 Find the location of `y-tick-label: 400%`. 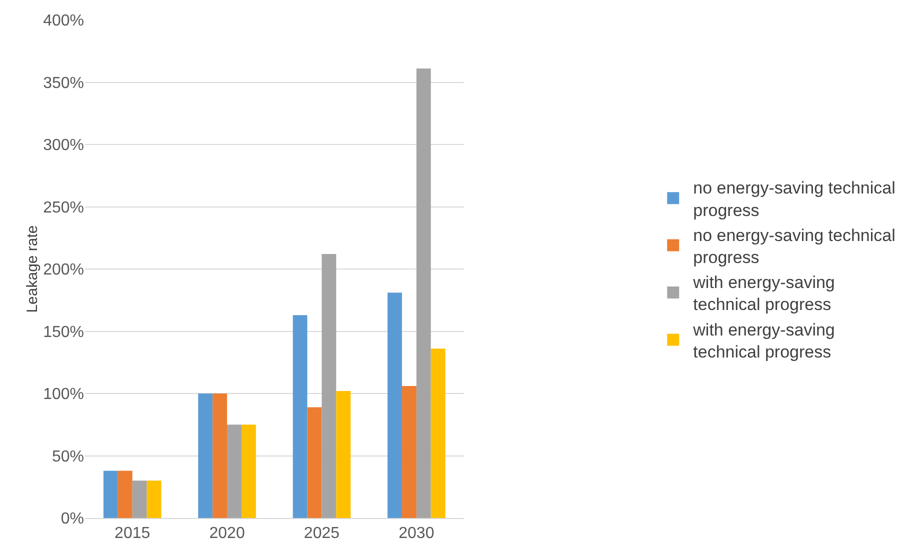

y-tick-label: 400% is located at coordinates (63, 21).